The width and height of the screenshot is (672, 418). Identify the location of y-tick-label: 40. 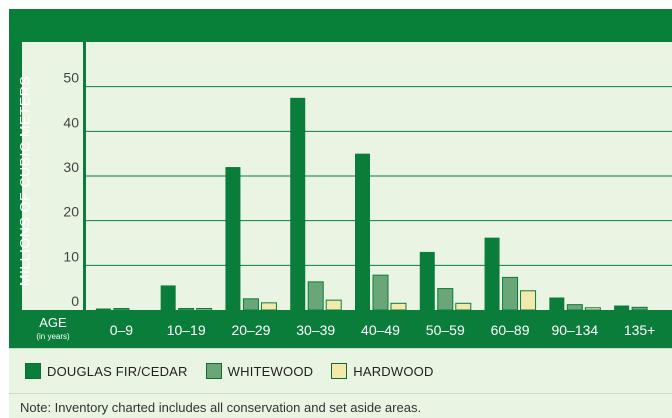
(71, 122).